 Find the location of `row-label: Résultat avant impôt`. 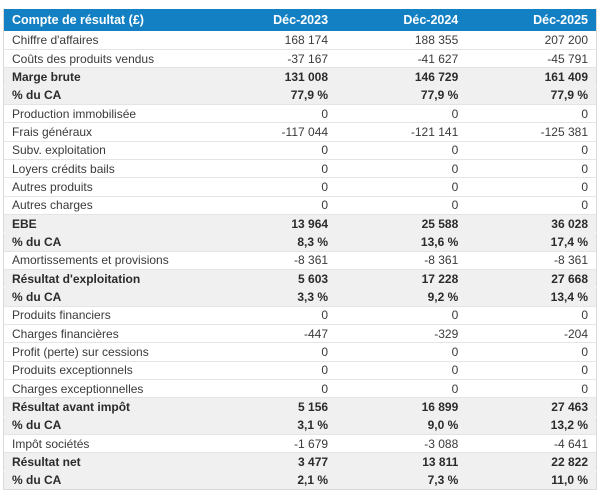

row-label: Résultat avant impôt is located at coordinates (104, 407).